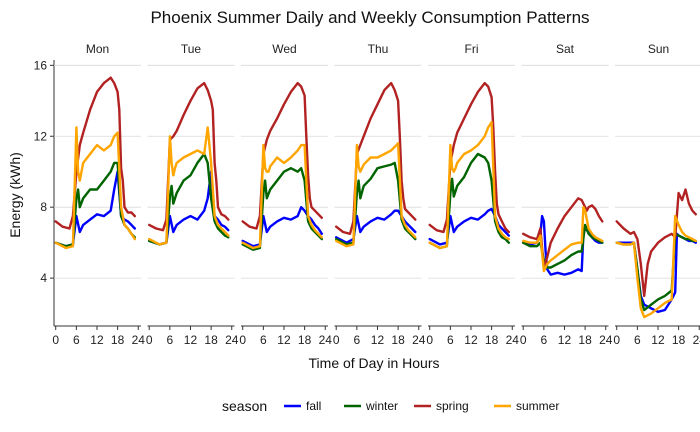 This screenshot has height=432, width=700. What do you see at coordinates (472, 49) in the screenshot?
I see `facet-label: Fri` at bounding box center [472, 49].